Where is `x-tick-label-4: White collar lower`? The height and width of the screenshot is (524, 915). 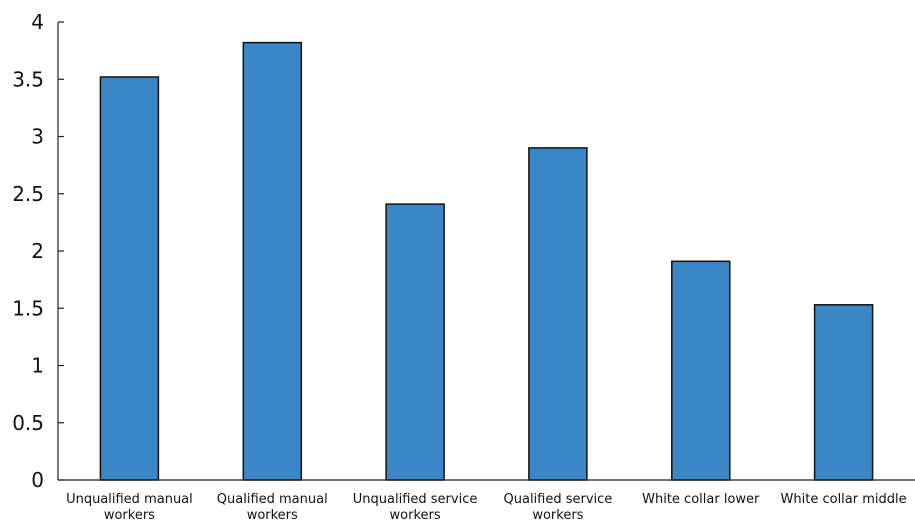
x-tick-label-4: White collar lower is located at coordinates (701, 499).